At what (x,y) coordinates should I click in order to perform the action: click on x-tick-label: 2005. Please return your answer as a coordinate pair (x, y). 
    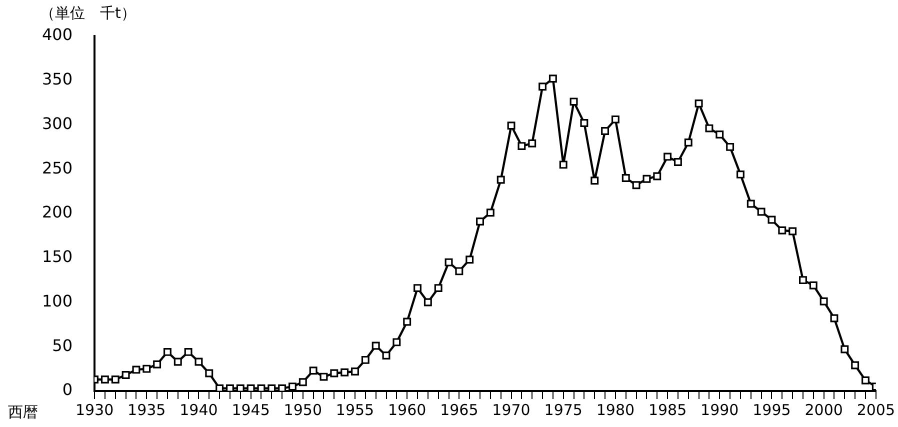
    Looking at the image, I should click on (876, 409).